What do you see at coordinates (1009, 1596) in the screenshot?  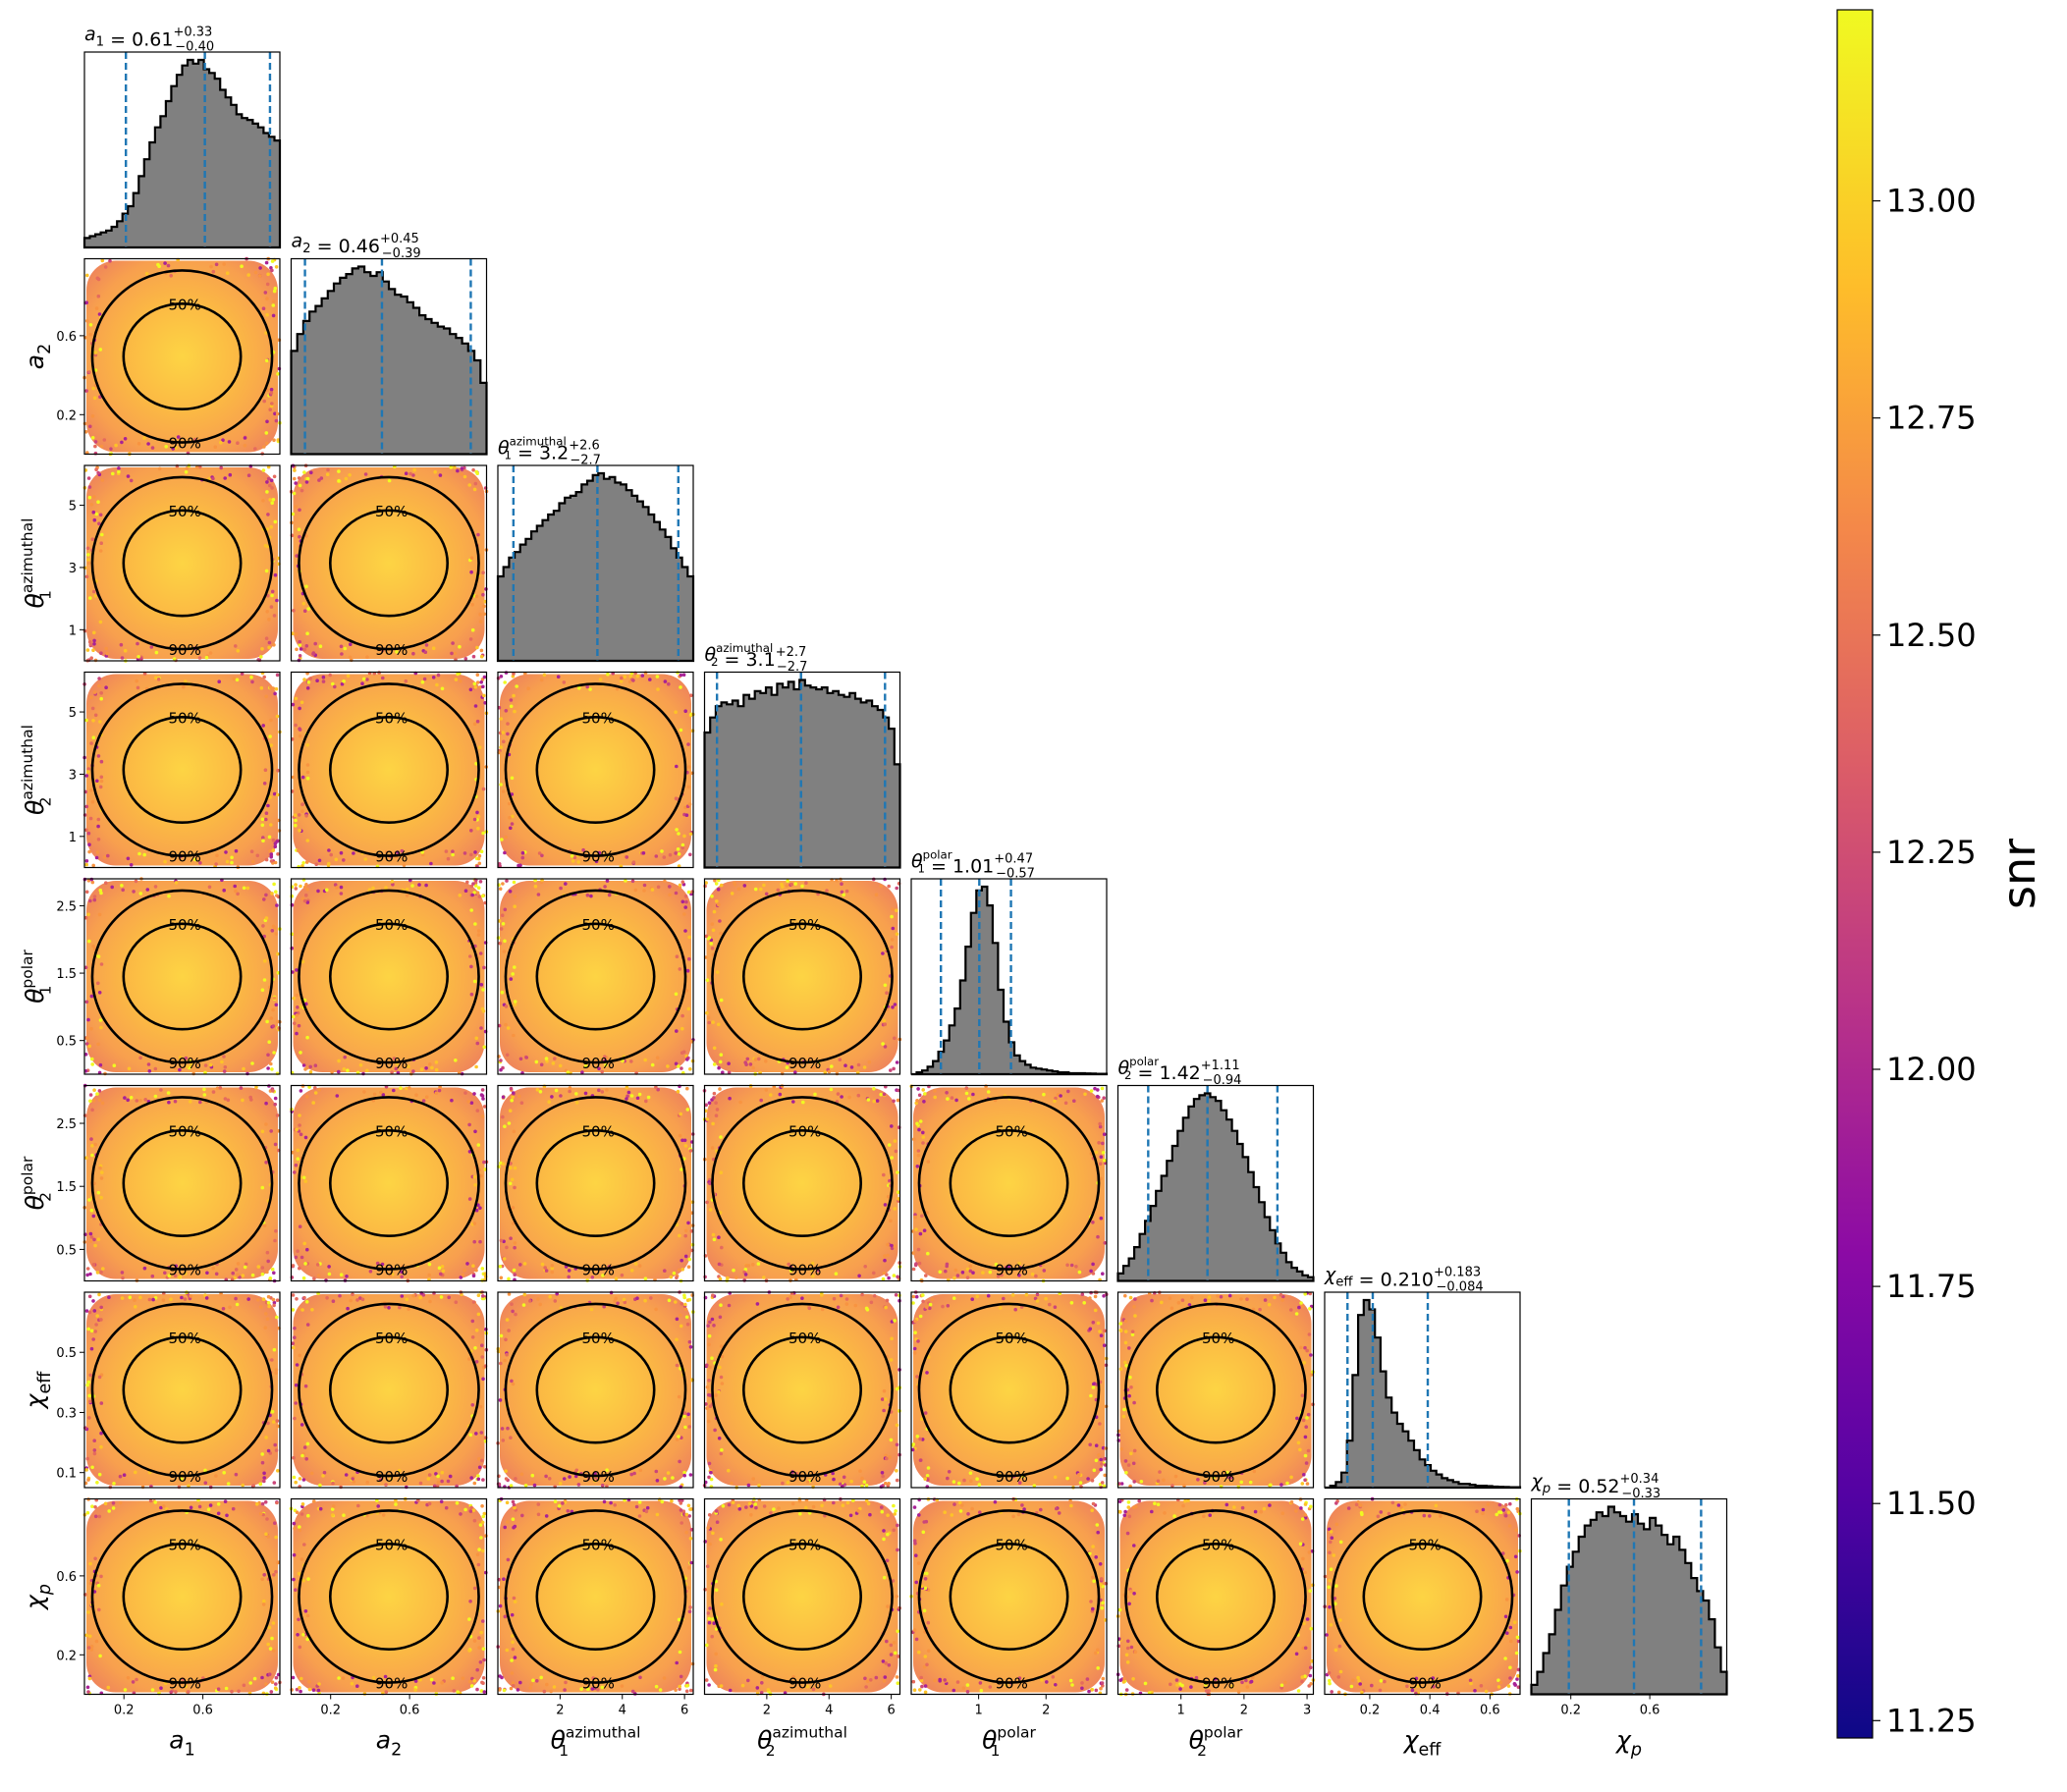 I see `sample-cloud` at bounding box center [1009, 1596].